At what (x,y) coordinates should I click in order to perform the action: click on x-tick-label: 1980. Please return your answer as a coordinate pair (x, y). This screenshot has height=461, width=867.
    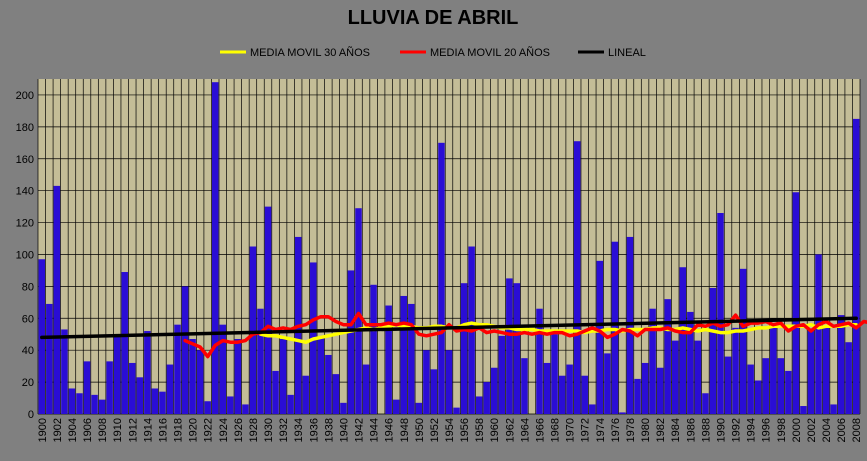
    Looking at the image, I should click on (646, 430).